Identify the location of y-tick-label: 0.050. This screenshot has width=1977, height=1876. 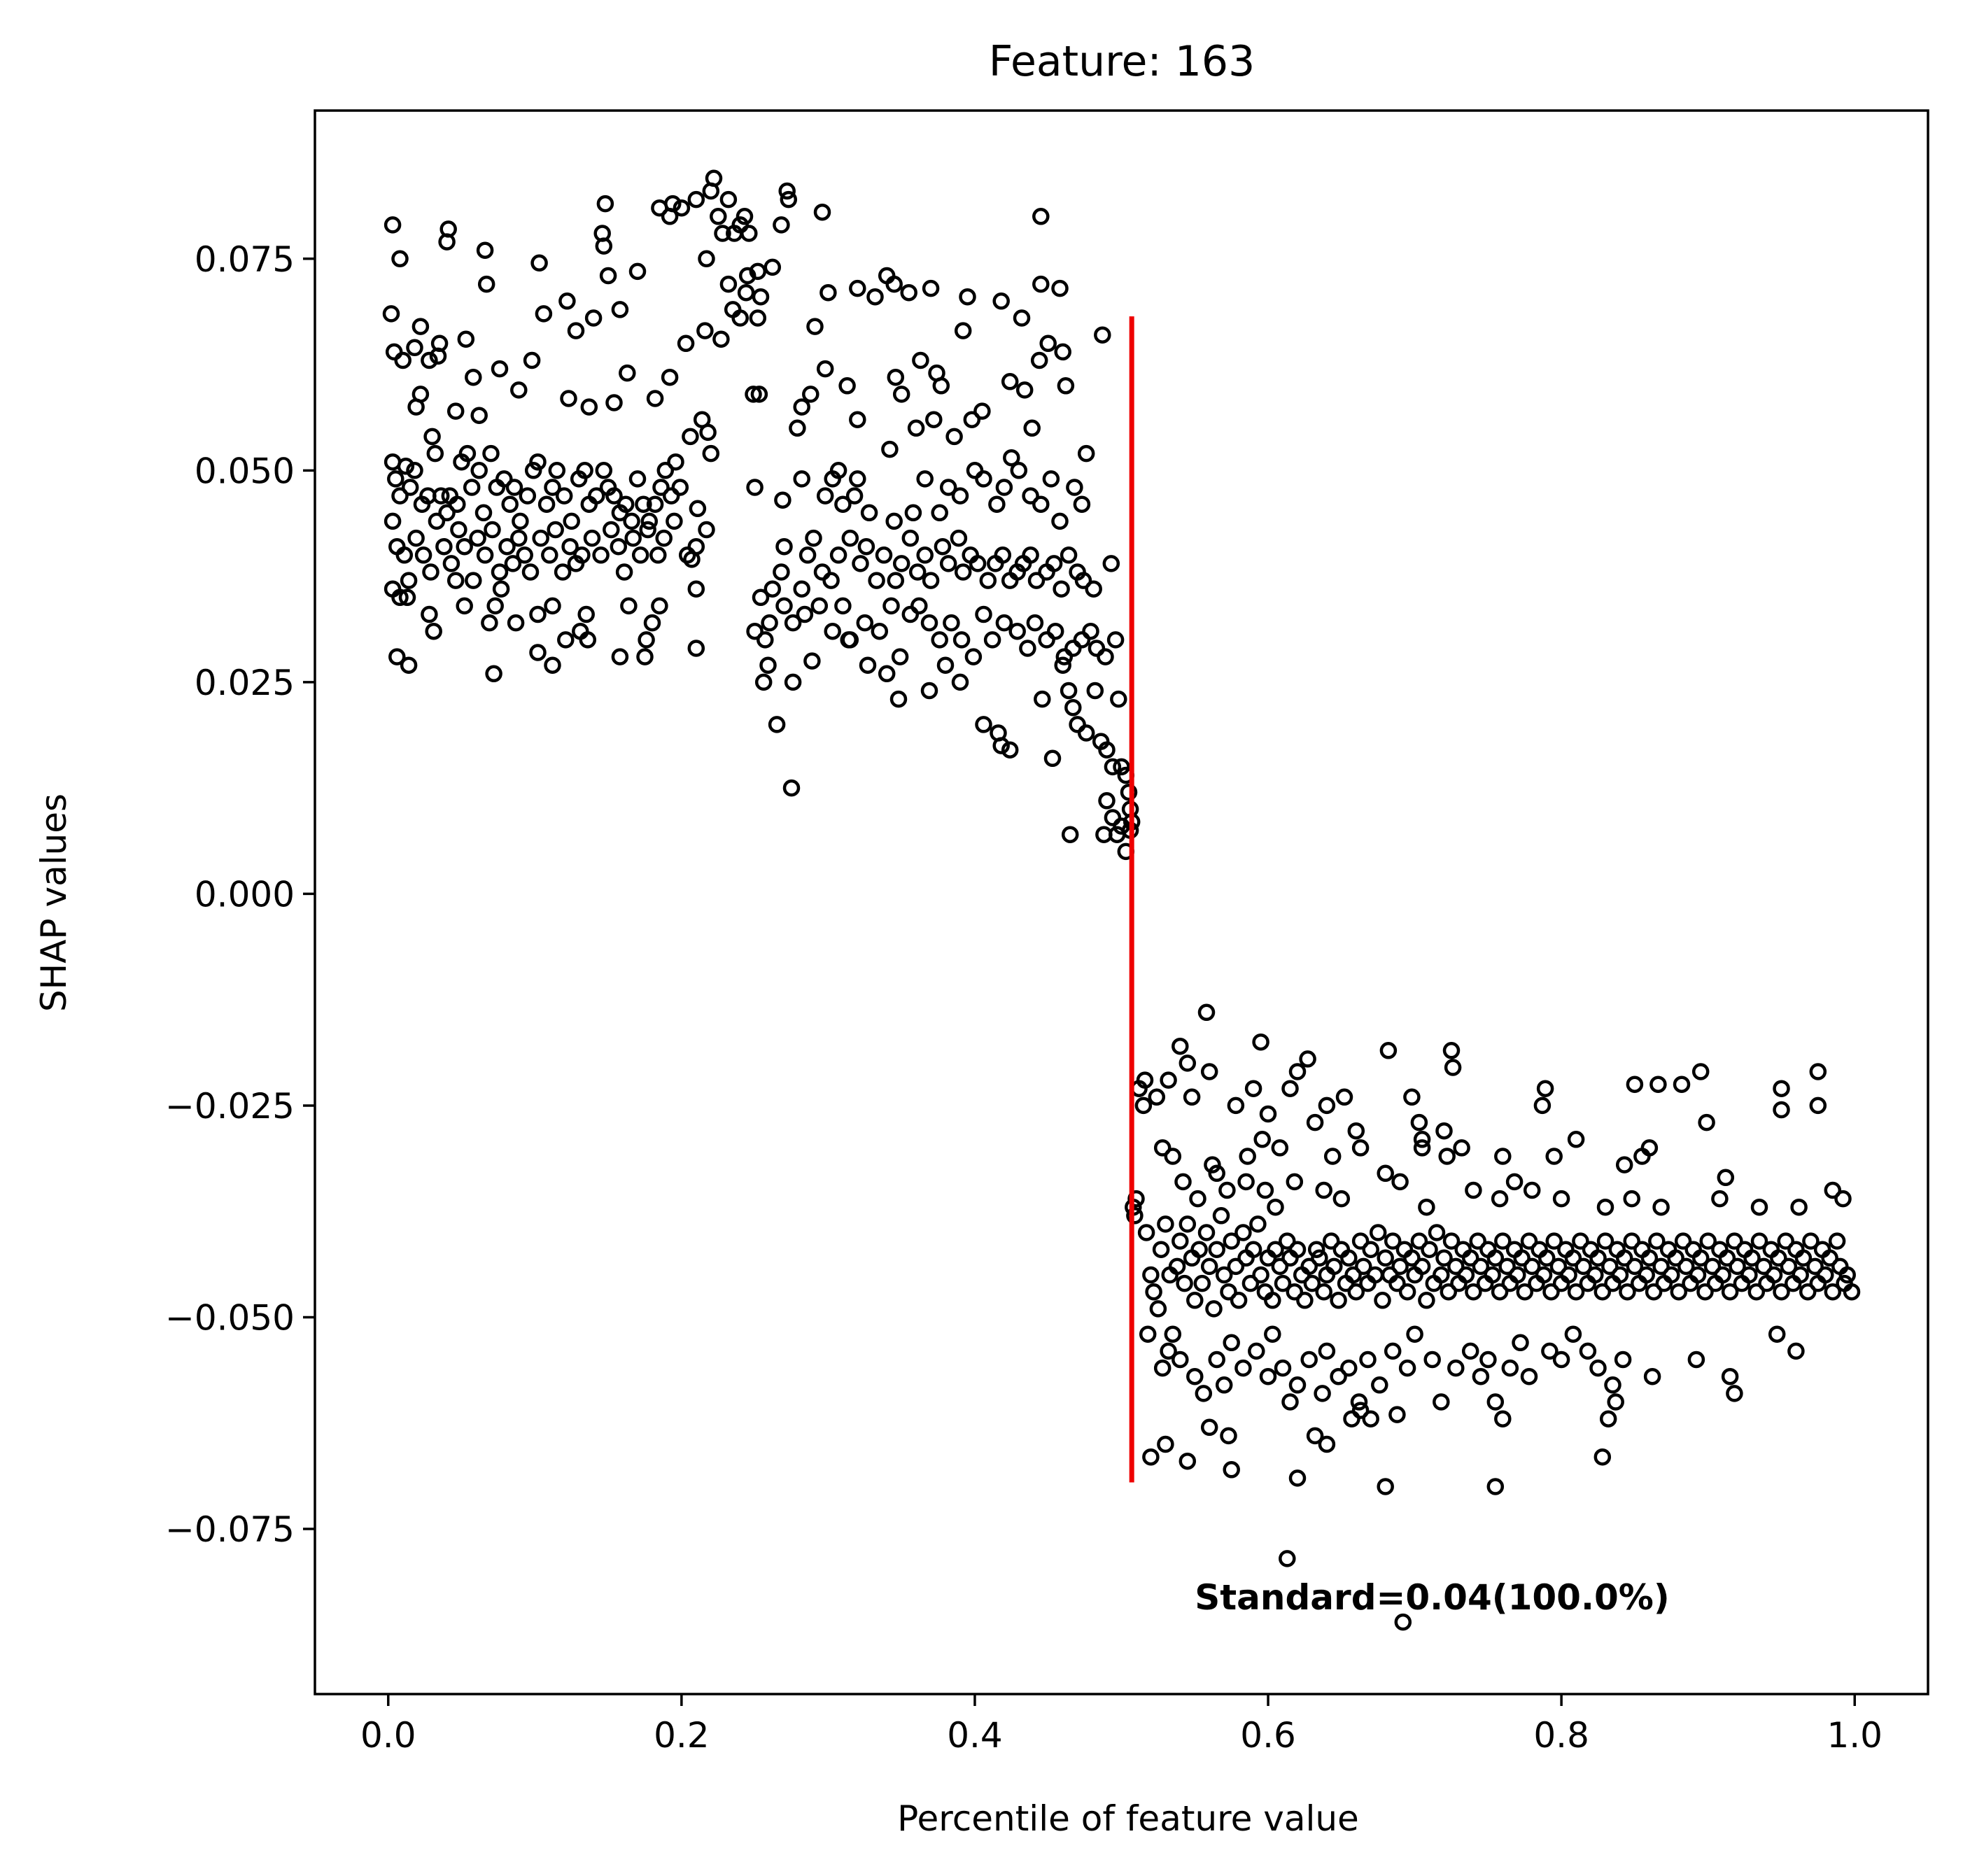
(245, 471).